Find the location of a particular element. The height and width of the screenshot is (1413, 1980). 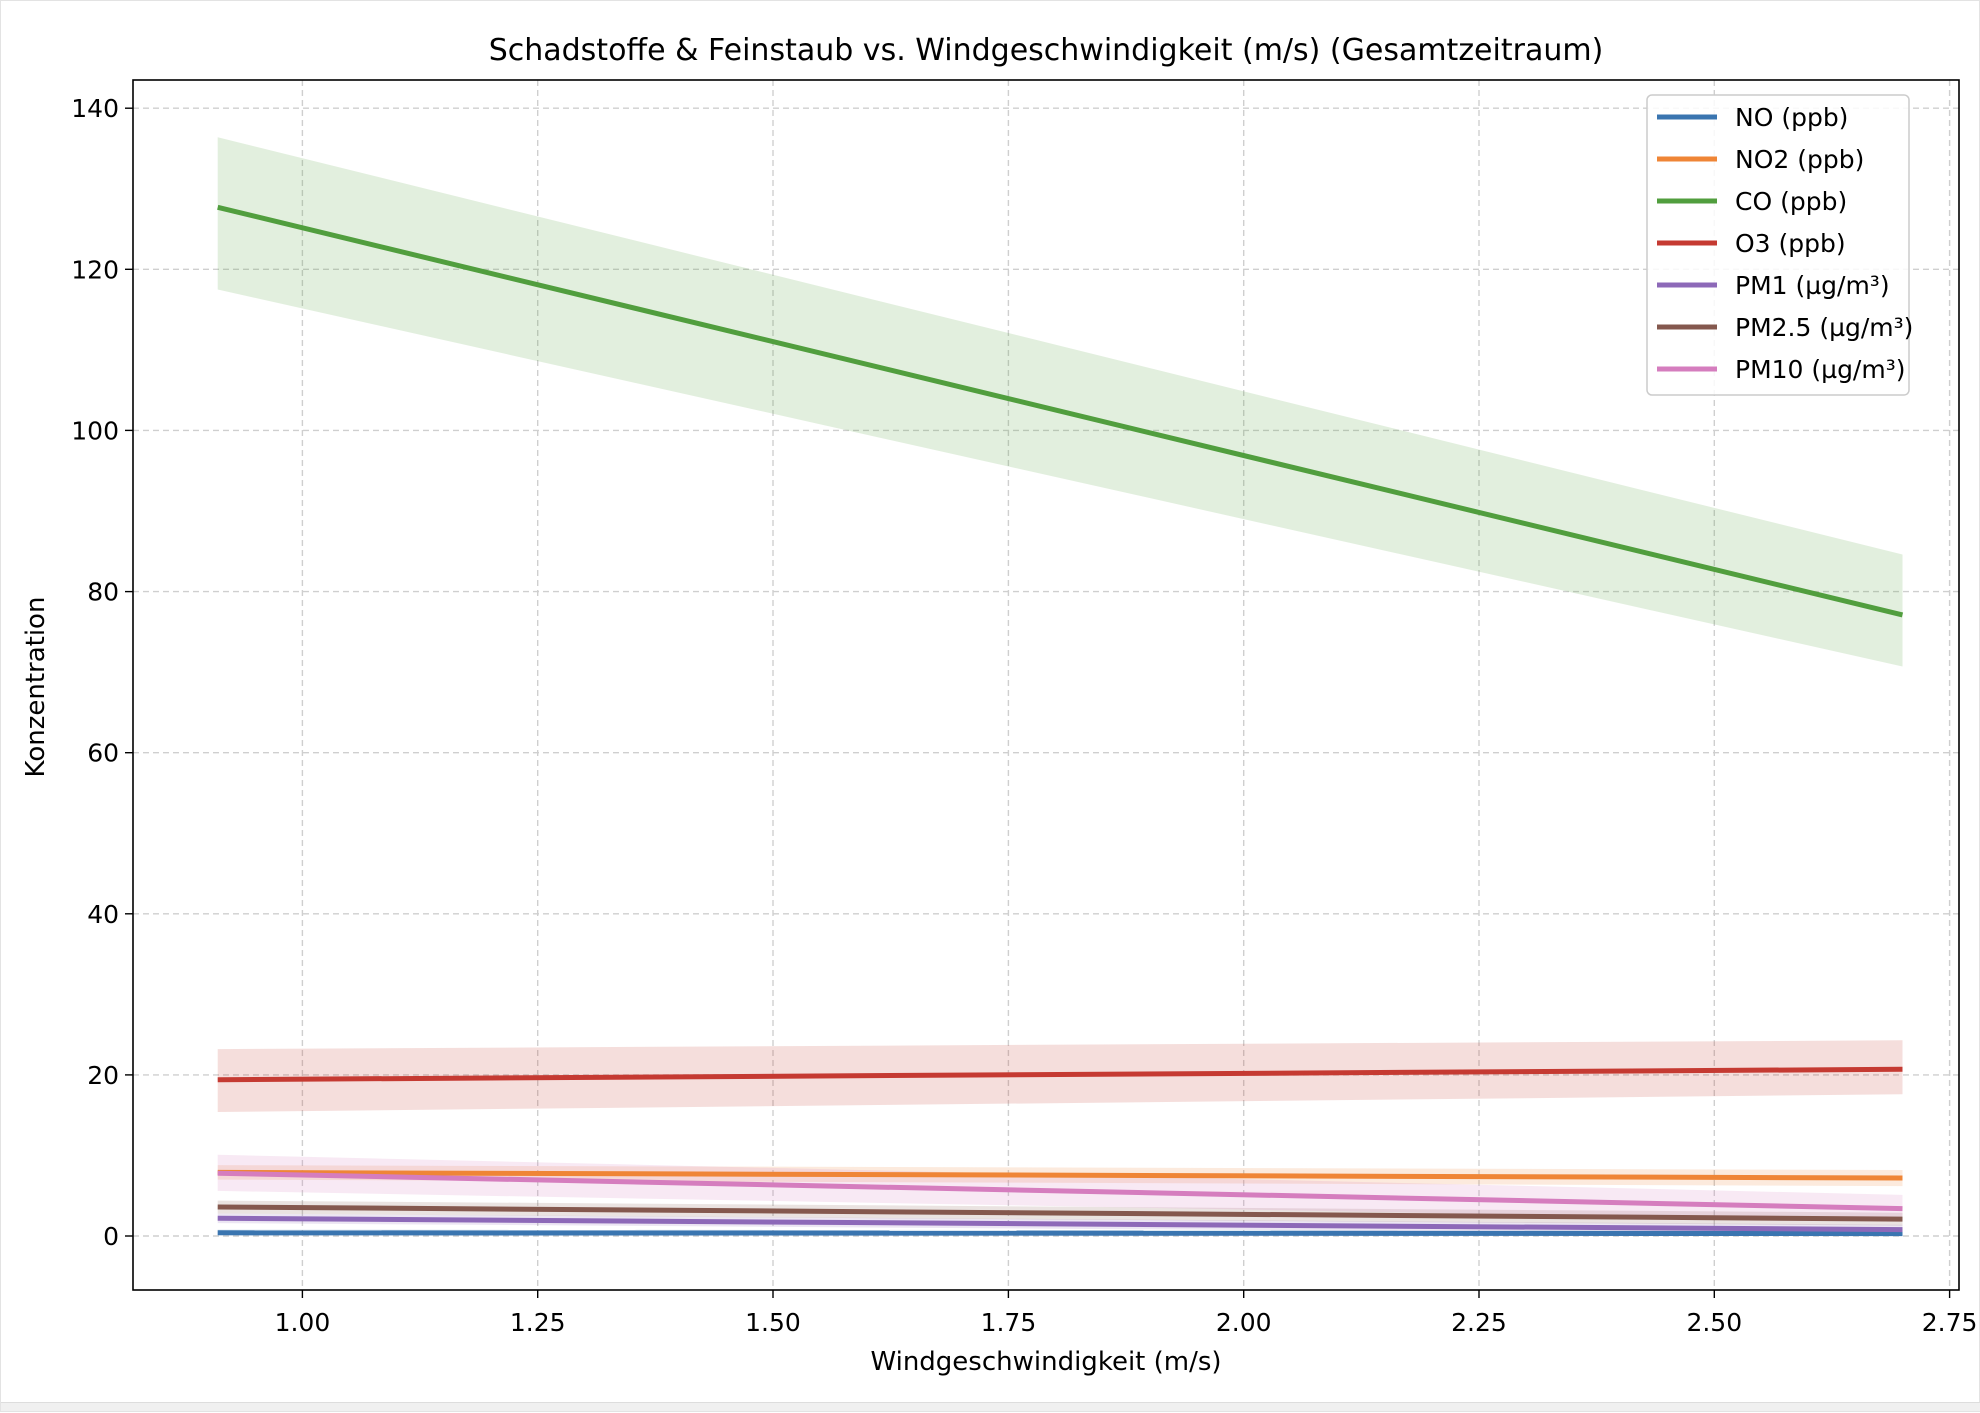

legend-label: NO (ppb) is located at coordinates (1791, 117).